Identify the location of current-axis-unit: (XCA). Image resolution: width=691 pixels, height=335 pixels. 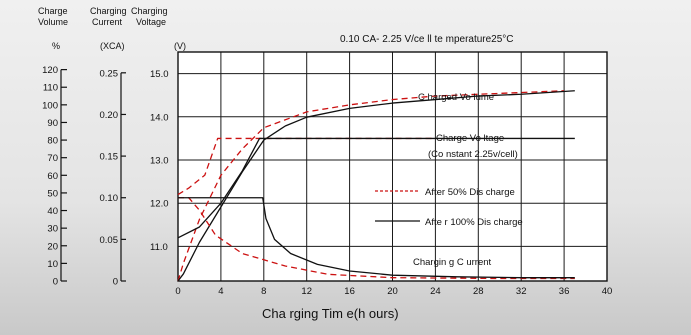
(112, 46).